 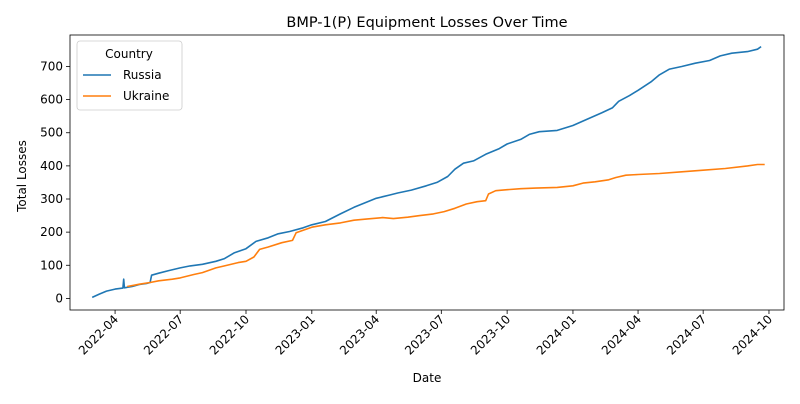 I want to click on y-tick-label: 100, so click(x=51, y=265).